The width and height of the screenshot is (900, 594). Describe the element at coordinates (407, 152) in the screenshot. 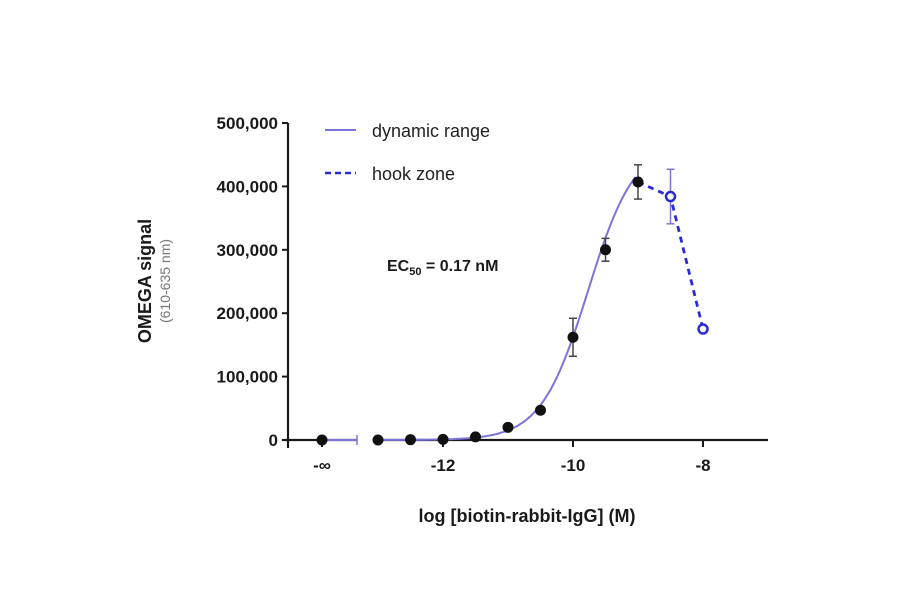

I see `legend: dynamic range hook zone` at that location.